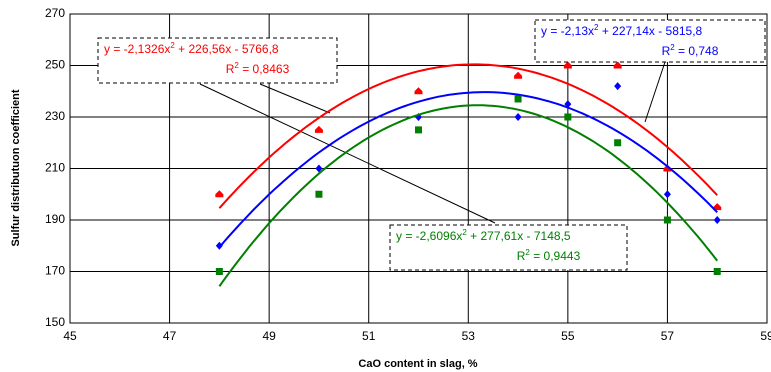 This screenshot has height=372, width=771. Describe the element at coordinates (765, 336) in the screenshot. I see `x-tick-label: 59` at that location.